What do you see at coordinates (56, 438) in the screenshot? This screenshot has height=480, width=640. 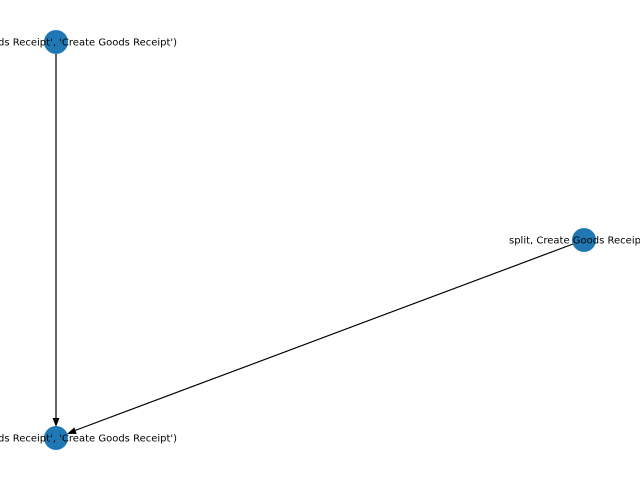 I see `node-bottom-left` at bounding box center [56, 438].